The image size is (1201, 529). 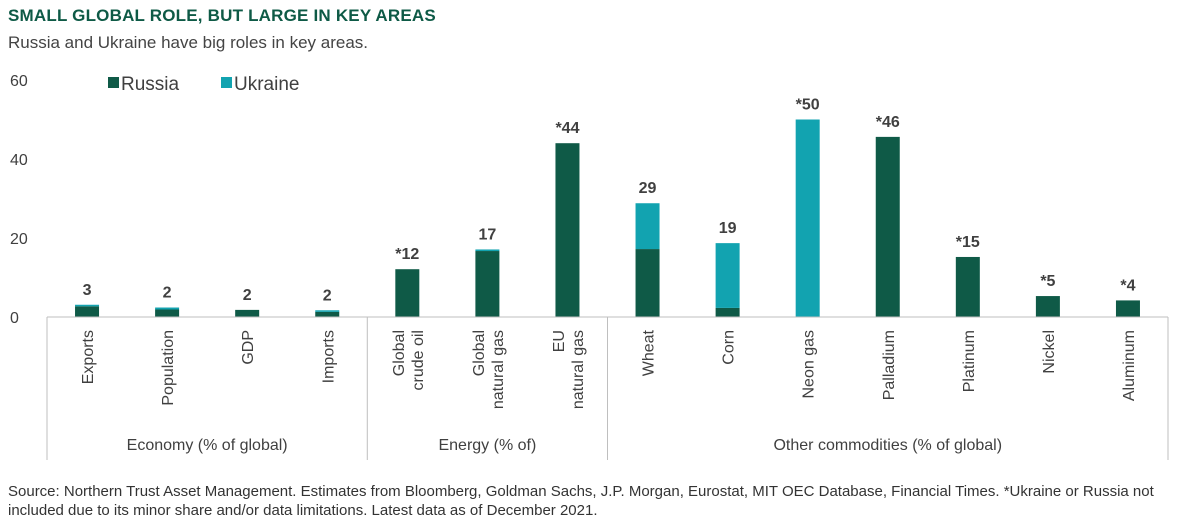 I want to click on data-label: 19, so click(x=728, y=228).